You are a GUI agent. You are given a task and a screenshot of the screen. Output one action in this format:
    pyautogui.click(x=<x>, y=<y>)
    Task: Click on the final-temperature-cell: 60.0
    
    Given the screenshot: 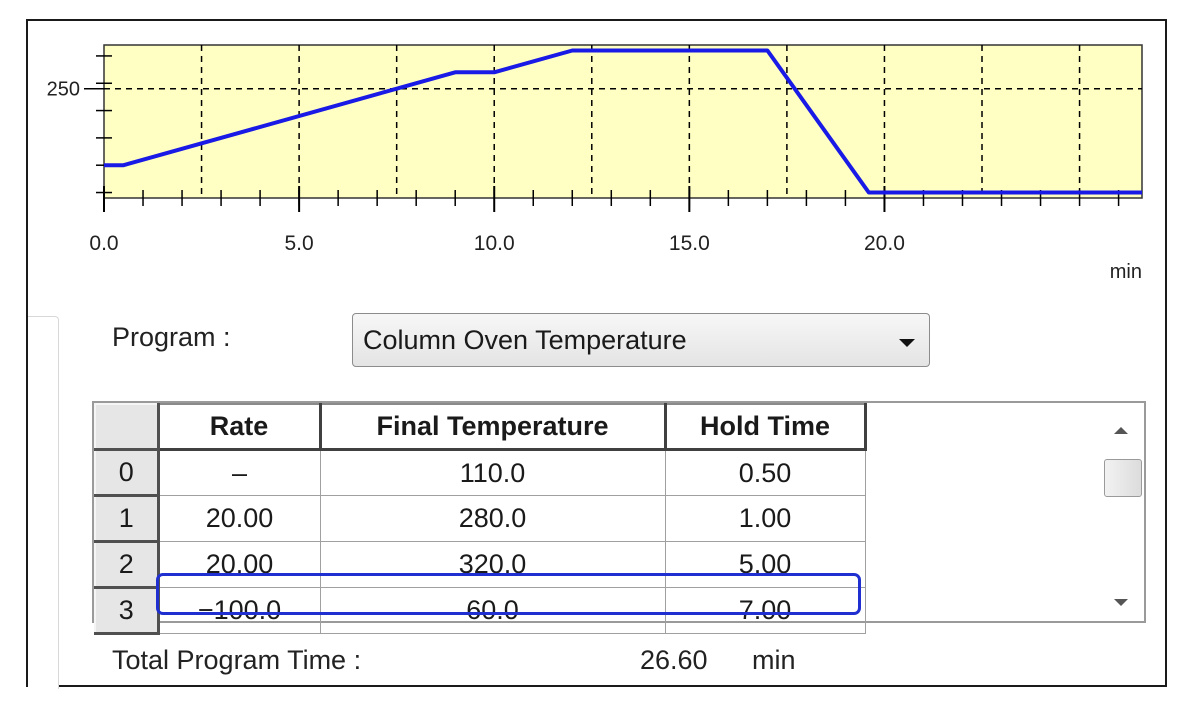 What is the action you would take?
    pyautogui.click(x=492, y=610)
    